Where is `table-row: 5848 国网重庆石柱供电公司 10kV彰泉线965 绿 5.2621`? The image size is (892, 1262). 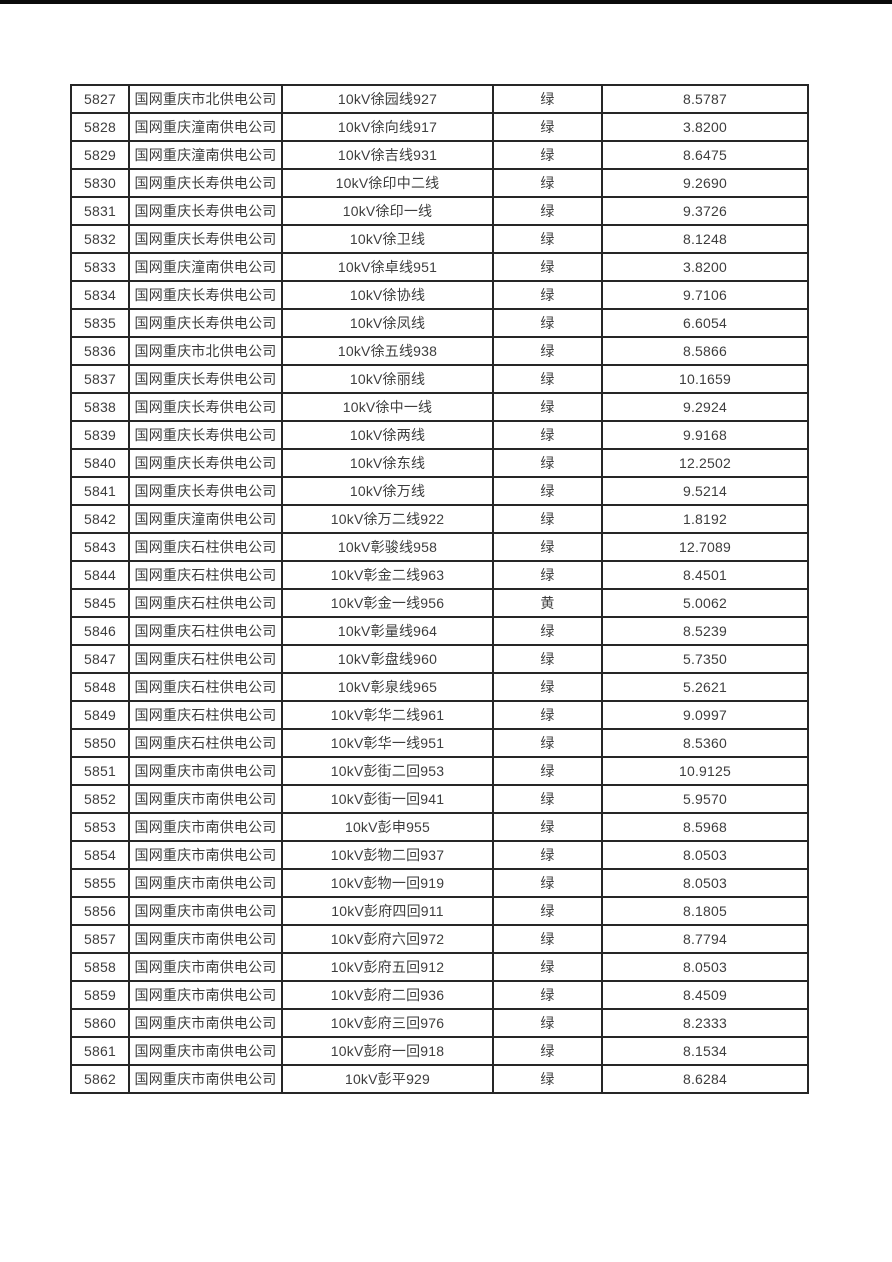 table-row: 5848 国网重庆石柱供电公司 10kV彰泉线965 绿 5.2621 is located at coordinates (439, 687).